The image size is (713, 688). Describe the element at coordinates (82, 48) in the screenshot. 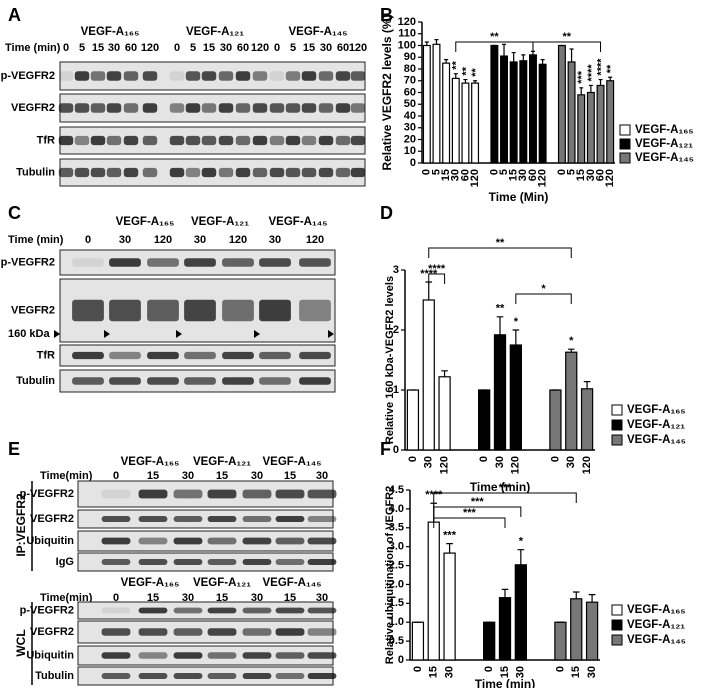

I see `lane-label: 5` at that location.